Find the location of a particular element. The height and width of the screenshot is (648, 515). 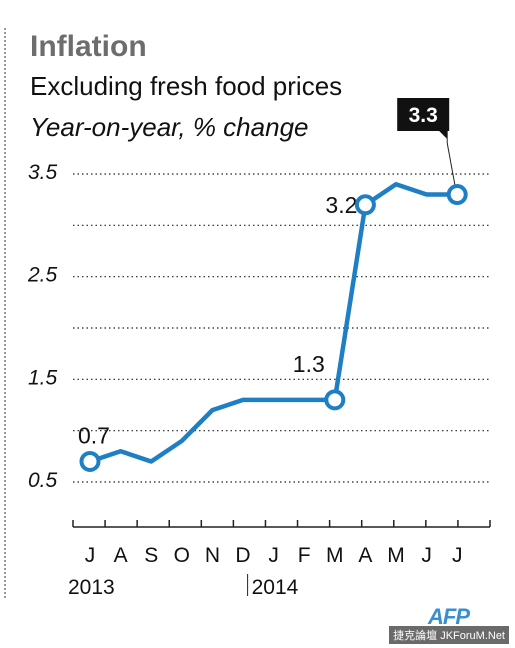

y-tick-label: 0.5 is located at coordinates (43, 480).